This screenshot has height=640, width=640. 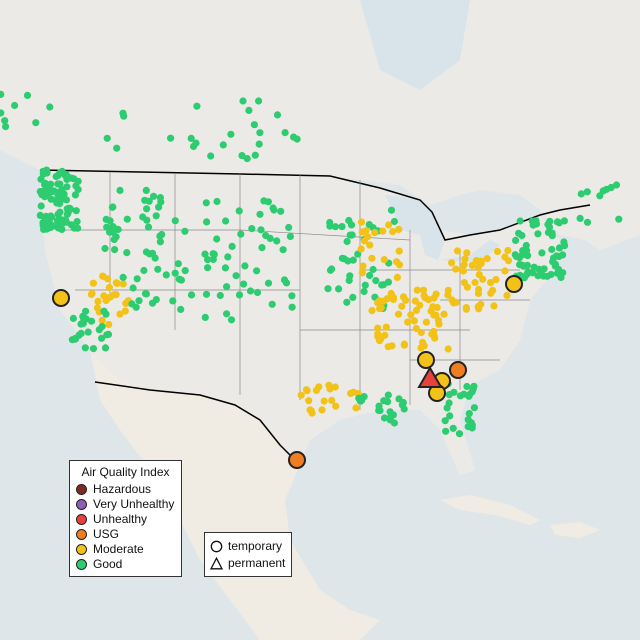 What do you see at coordinates (81, 534) in the screenshot?
I see `usg-swatch-icon` at bounding box center [81, 534].